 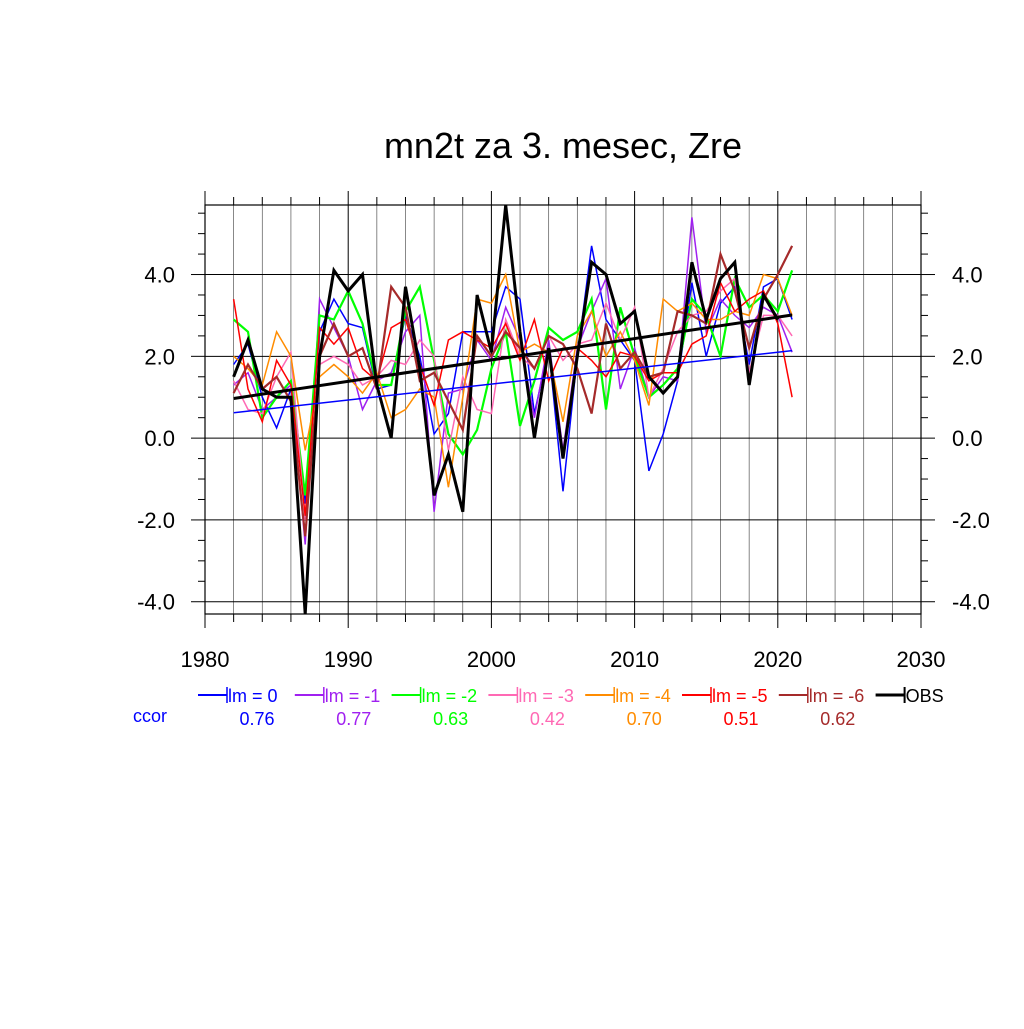 What do you see at coordinates (967, 275) in the screenshot?
I see `y-tick-label-right: 4.0` at bounding box center [967, 275].